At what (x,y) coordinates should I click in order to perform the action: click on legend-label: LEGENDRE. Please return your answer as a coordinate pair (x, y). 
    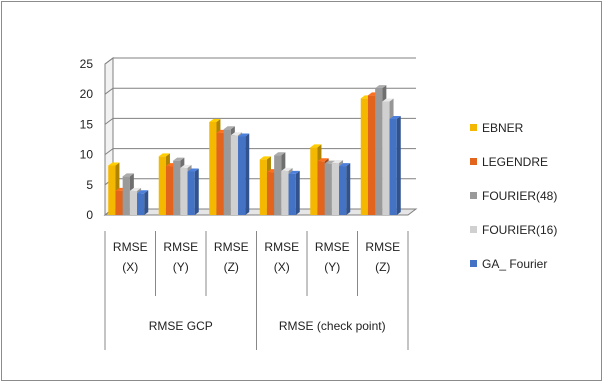
    Looking at the image, I should click on (515, 162).